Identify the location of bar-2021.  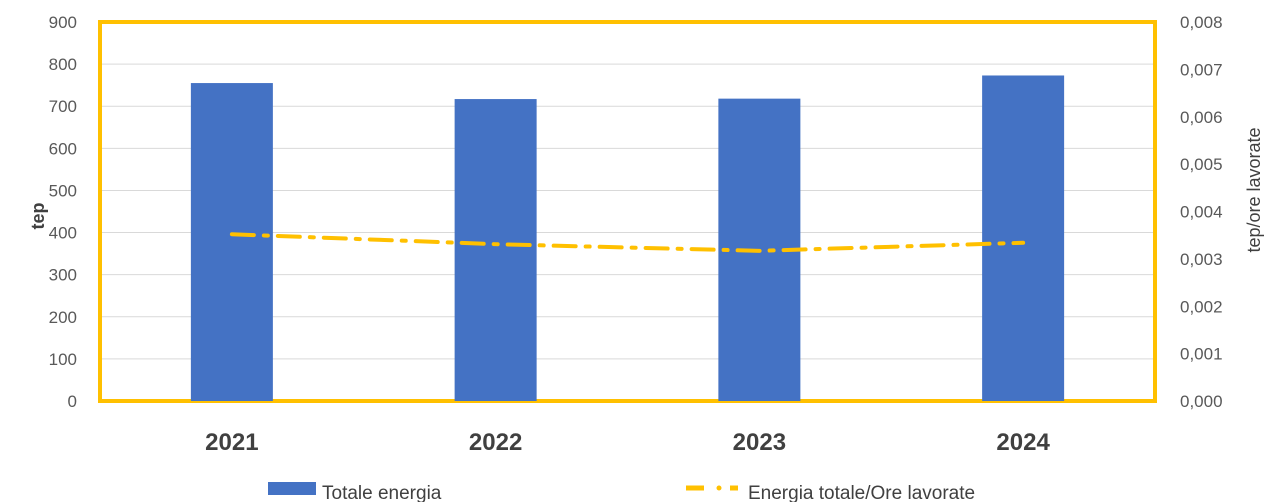
(231, 242).